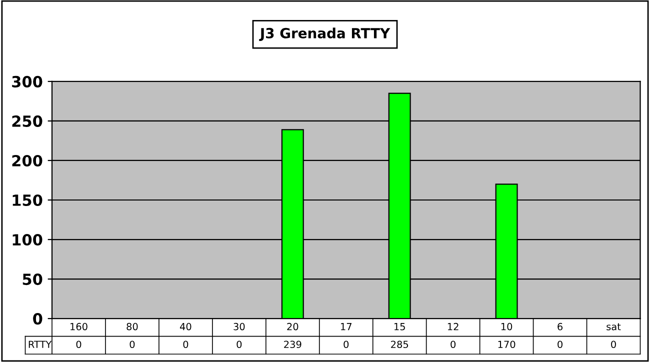  I want to click on y-tick-label: 150, so click(27, 200).